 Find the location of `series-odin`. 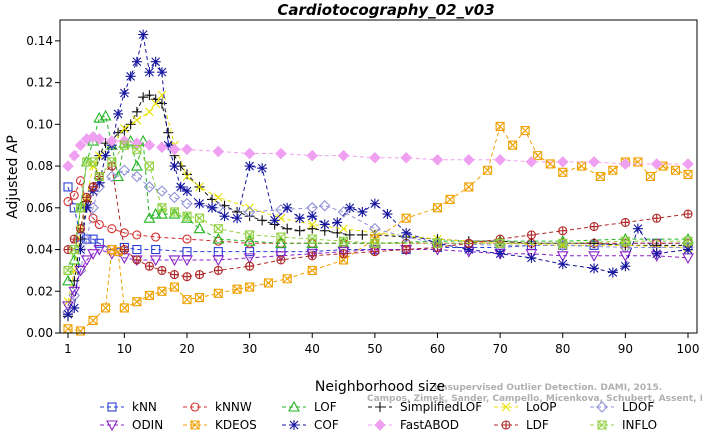

series-odin is located at coordinates (378, 278).